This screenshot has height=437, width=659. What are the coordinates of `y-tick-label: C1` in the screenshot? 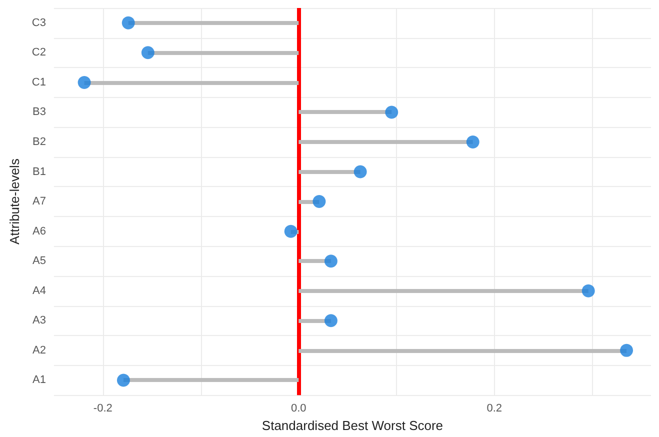 It's located at (39, 82).